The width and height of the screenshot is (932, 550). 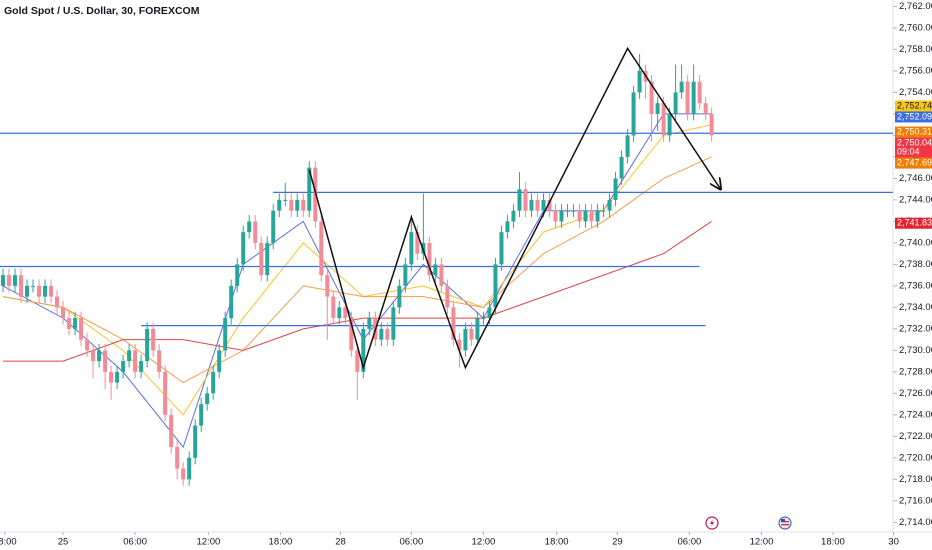 I want to click on y-tick-label: 2,720.00, so click(x=915, y=457).